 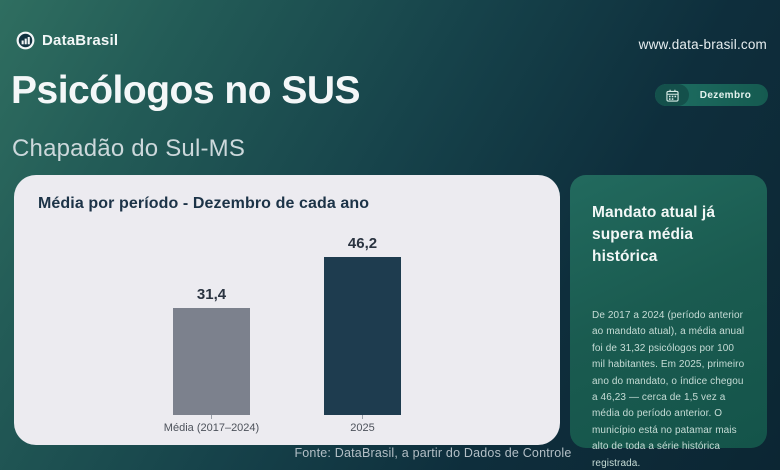 I want to click on period-badge-label: Dezembro, so click(x=725, y=95).